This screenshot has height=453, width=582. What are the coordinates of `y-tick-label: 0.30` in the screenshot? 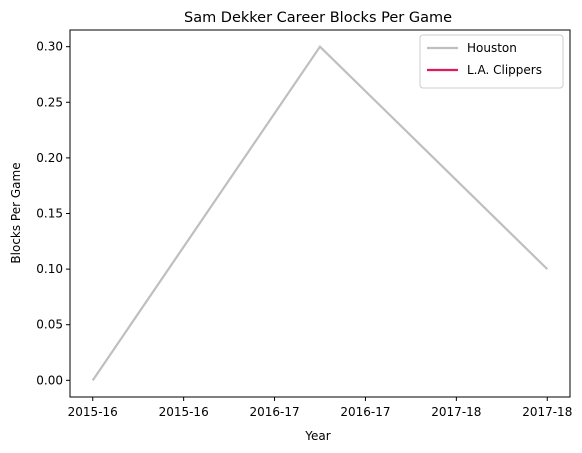 It's located at (49, 47).